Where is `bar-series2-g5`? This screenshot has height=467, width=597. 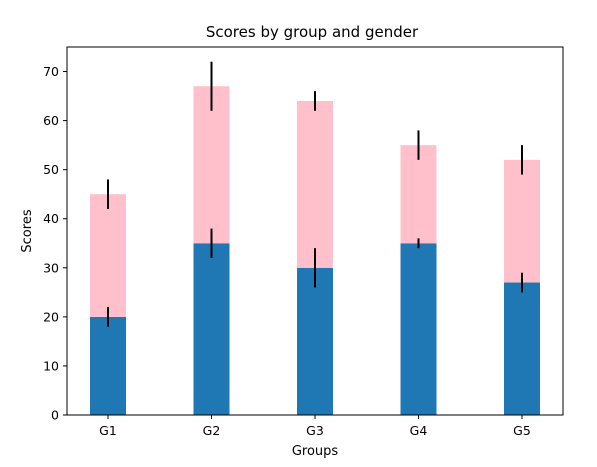
bar-series2-g5 is located at coordinates (522, 221).